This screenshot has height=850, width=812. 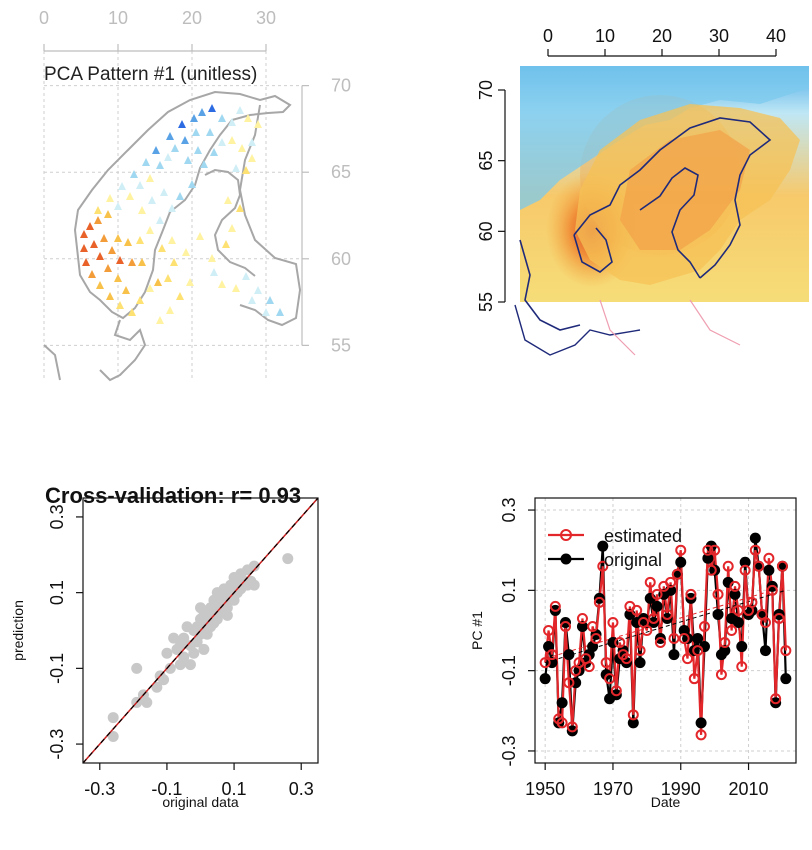 What do you see at coordinates (266, 18) in the screenshot?
I see `x-tick-label: 30` at bounding box center [266, 18].